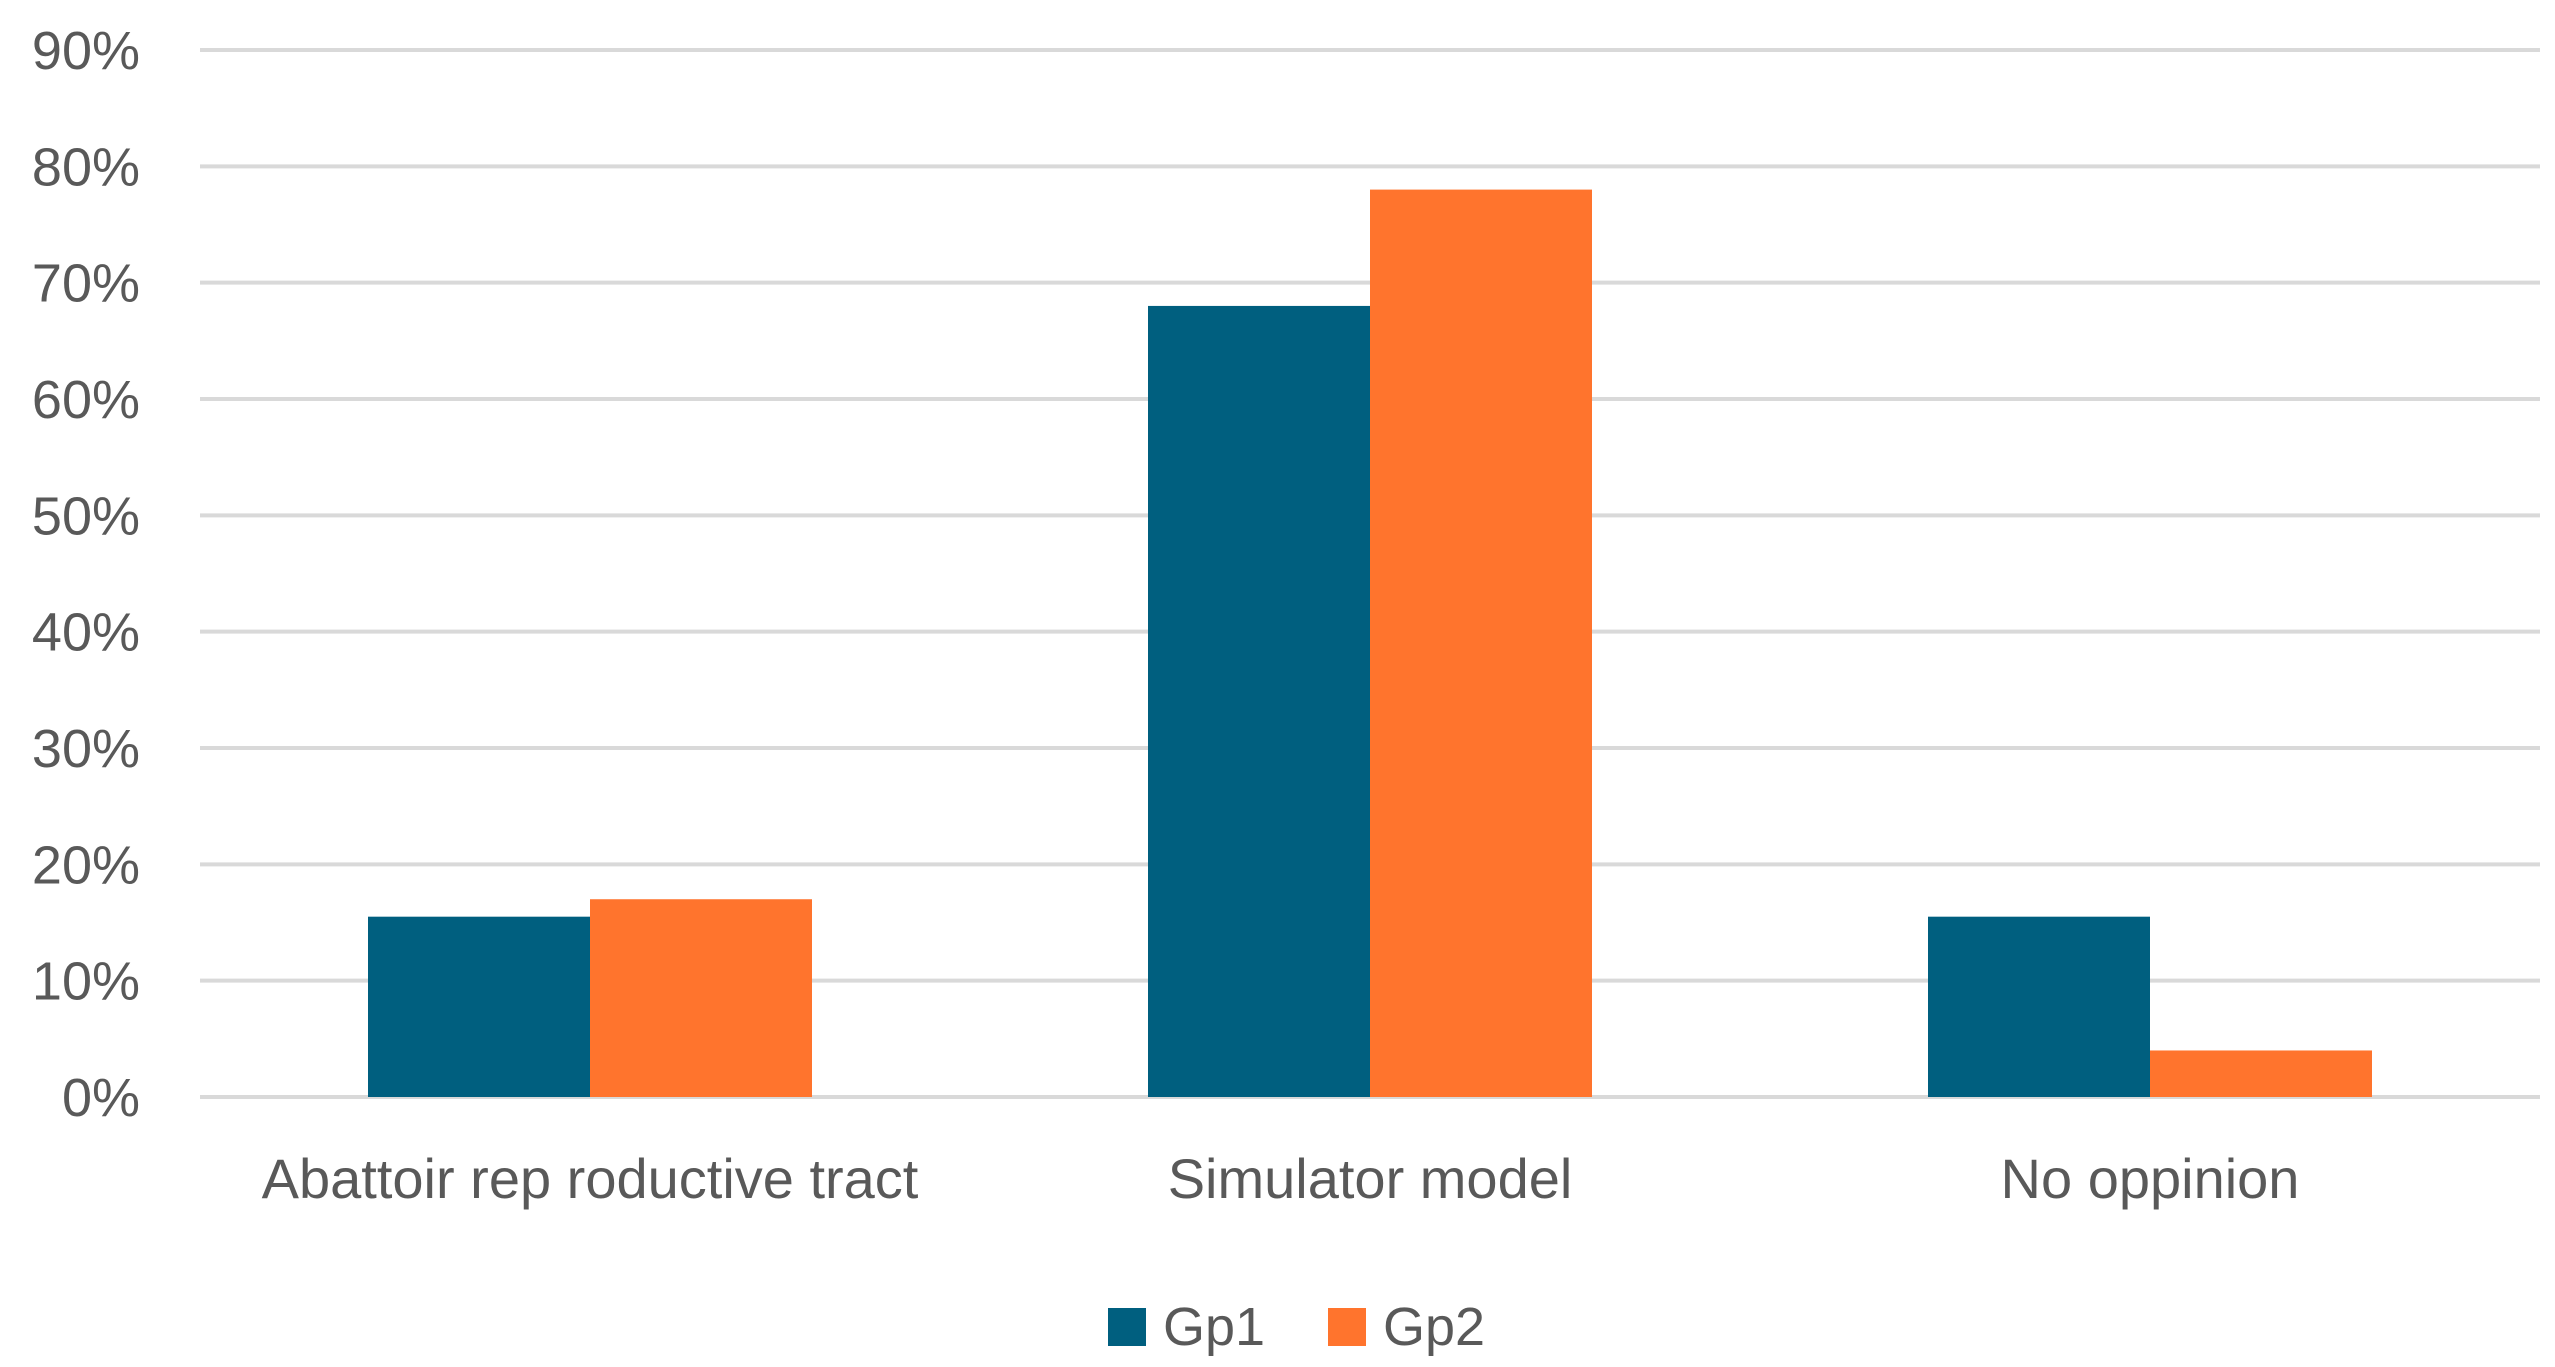 Image resolution: width=2555 pixels, height=1367 pixels. Describe the element at coordinates (1127, 1327) in the screenshot. I see `legend-swatch-gp1` at that location.